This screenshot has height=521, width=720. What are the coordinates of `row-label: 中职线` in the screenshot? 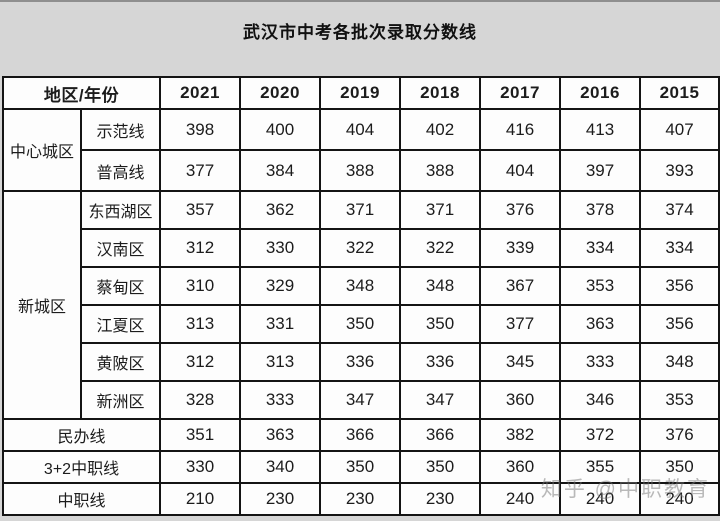 It's located at (81, 499).